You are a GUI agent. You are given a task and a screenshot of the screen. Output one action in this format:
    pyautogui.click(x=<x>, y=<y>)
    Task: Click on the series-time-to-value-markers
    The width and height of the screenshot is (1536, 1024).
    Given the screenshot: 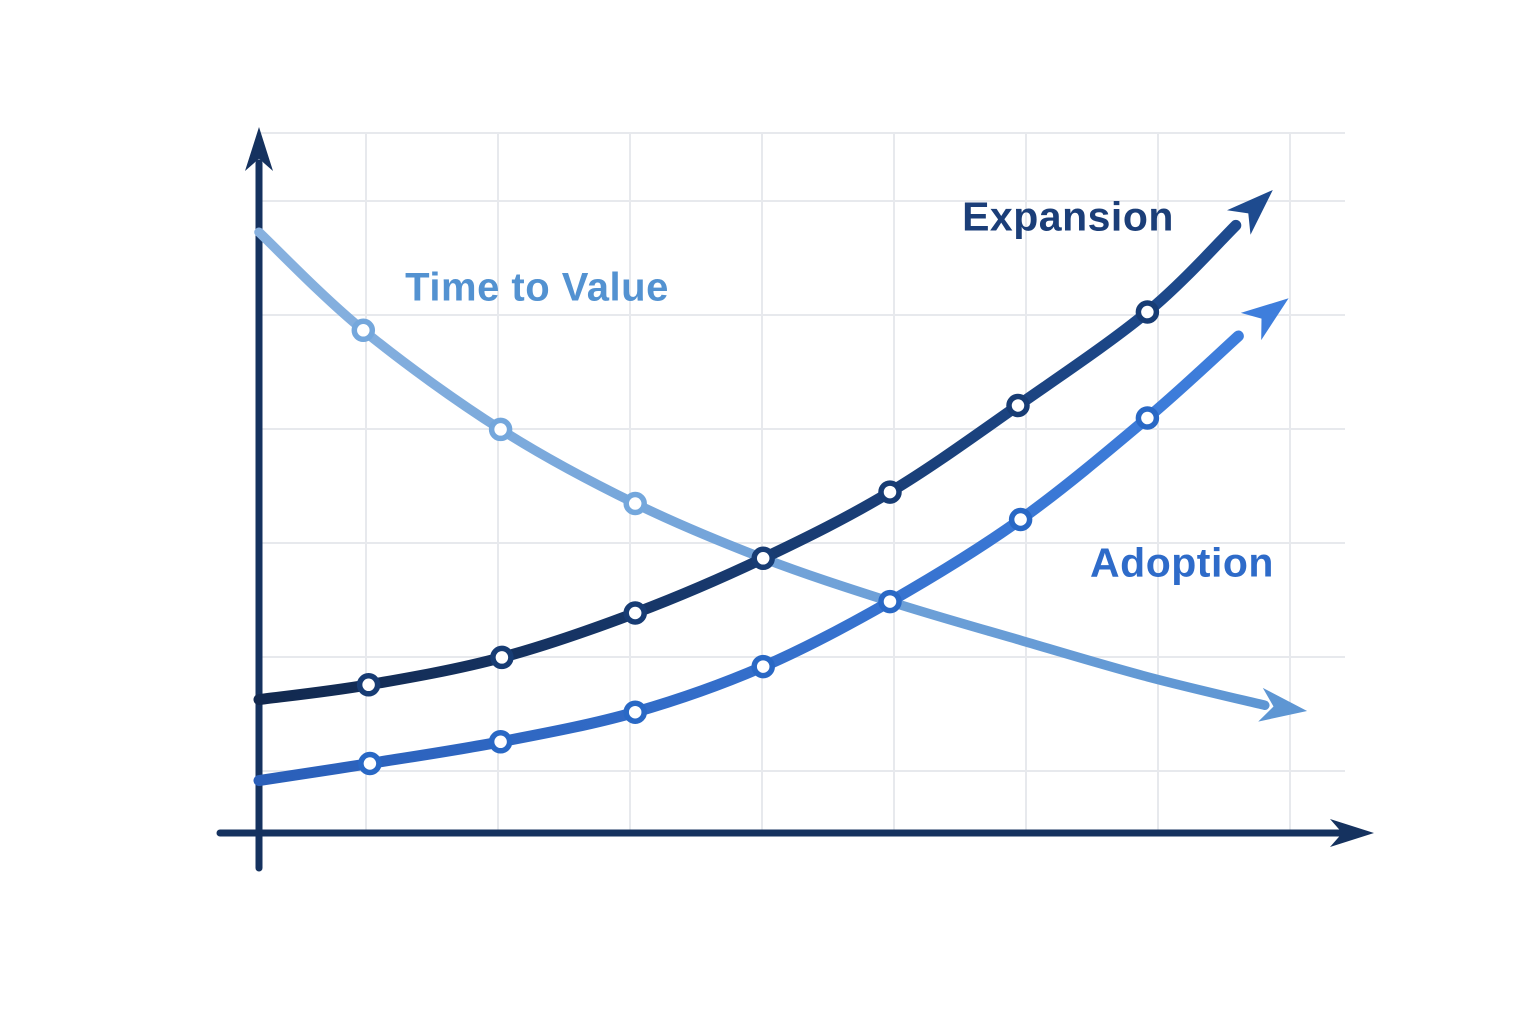 What is the action you would take?
    pyautogui.click(x=499, y=417)
    